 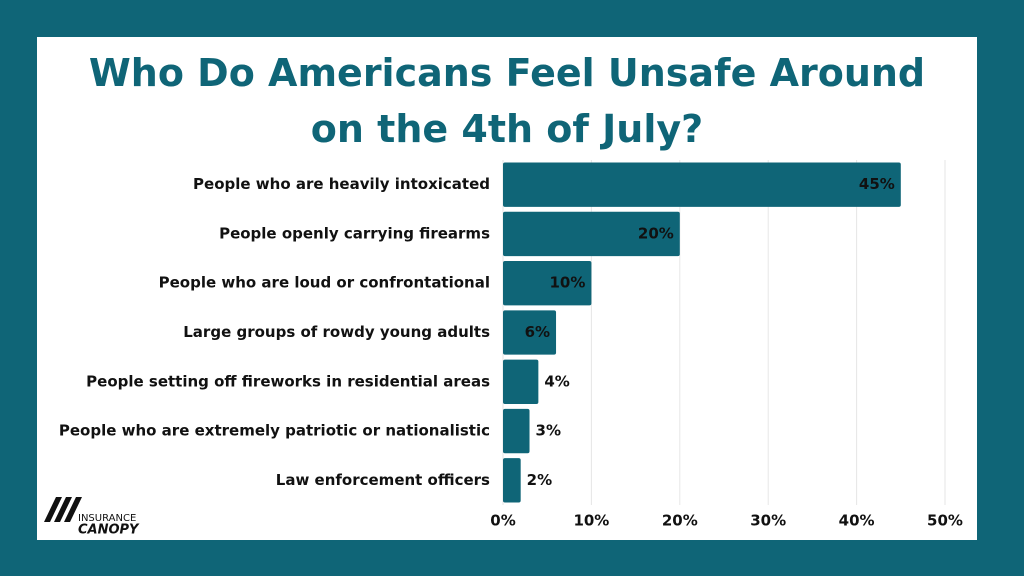 I want to click on value-label: 3%, so click(x=548, y=431).